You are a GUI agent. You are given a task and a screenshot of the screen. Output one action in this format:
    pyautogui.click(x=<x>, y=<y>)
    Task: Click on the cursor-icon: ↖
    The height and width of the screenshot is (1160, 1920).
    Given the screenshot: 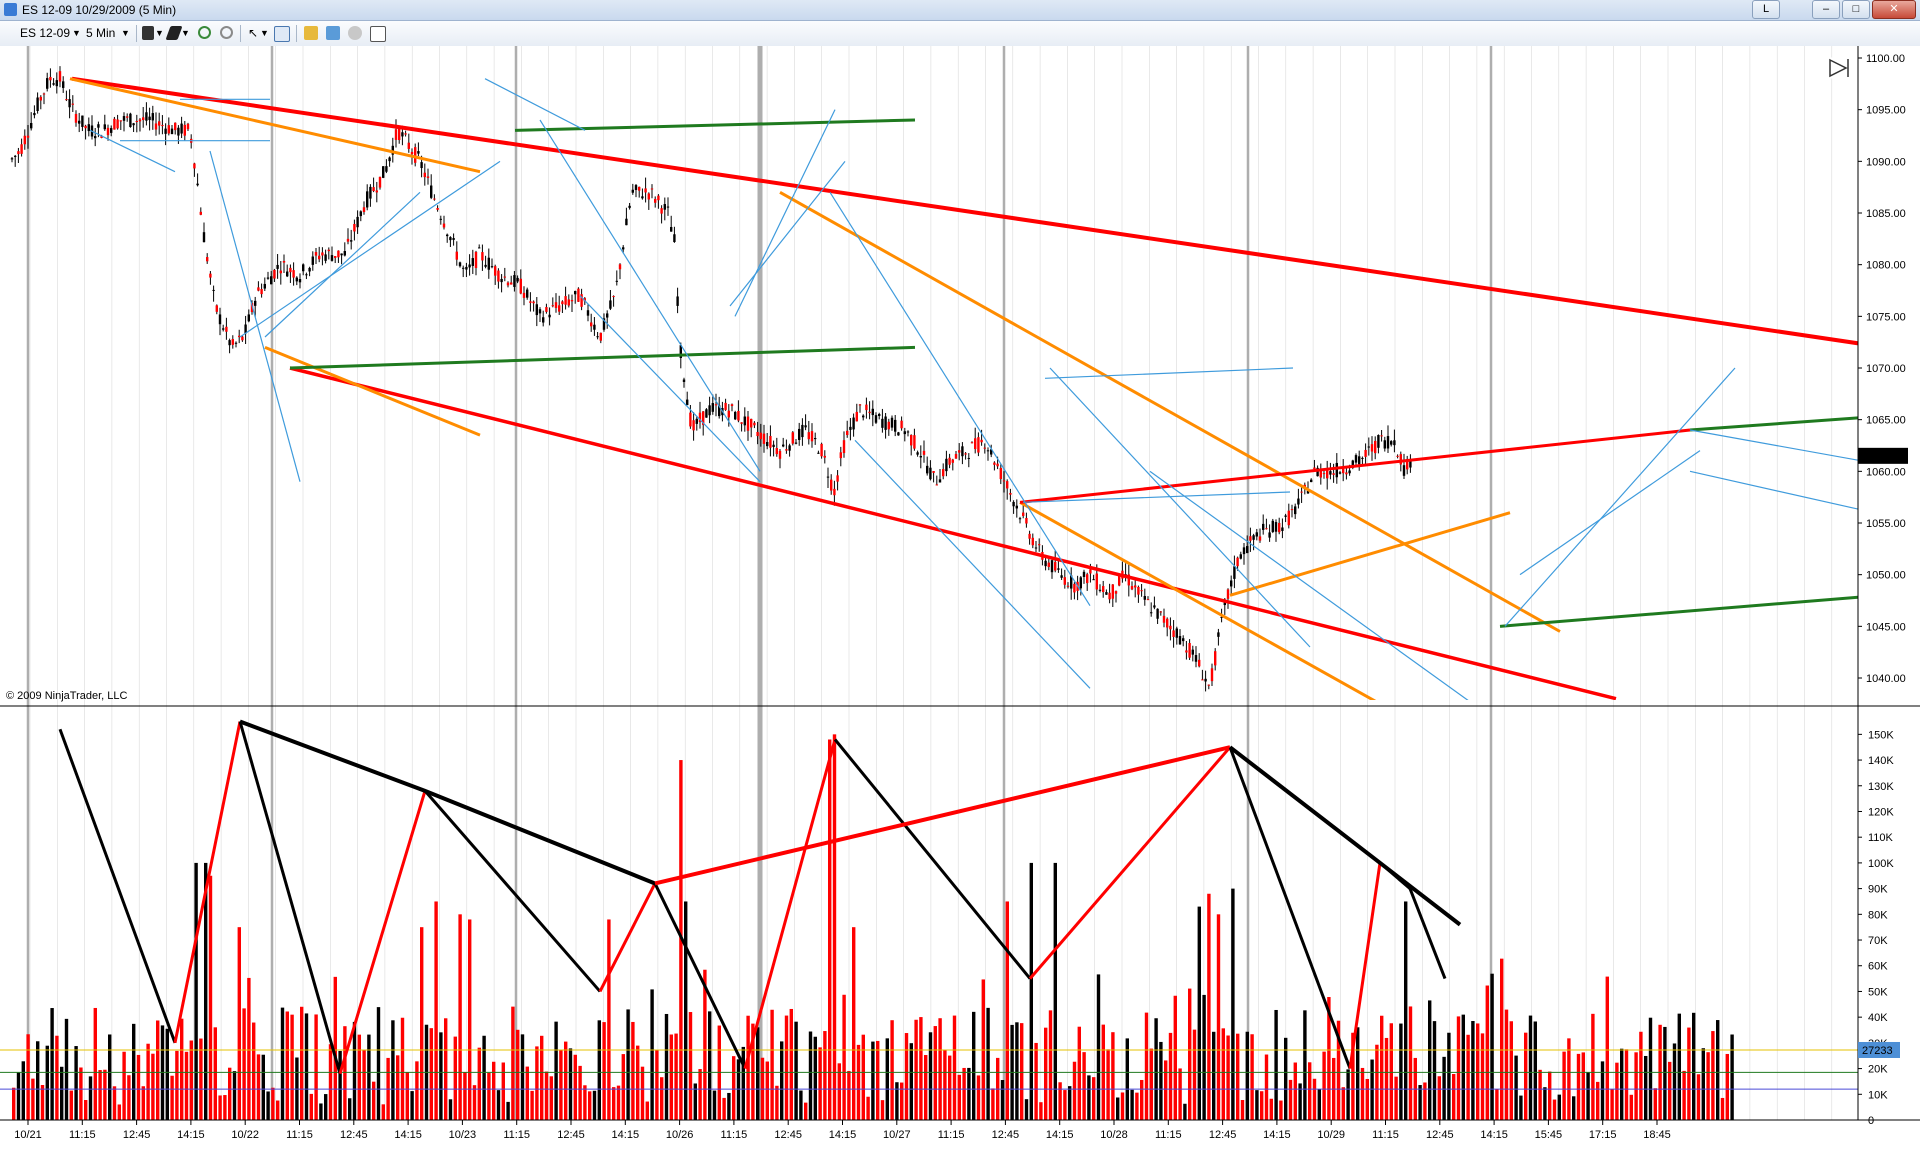 What is the action you would take?
    pyautogui.click(x=253, y=33)
    